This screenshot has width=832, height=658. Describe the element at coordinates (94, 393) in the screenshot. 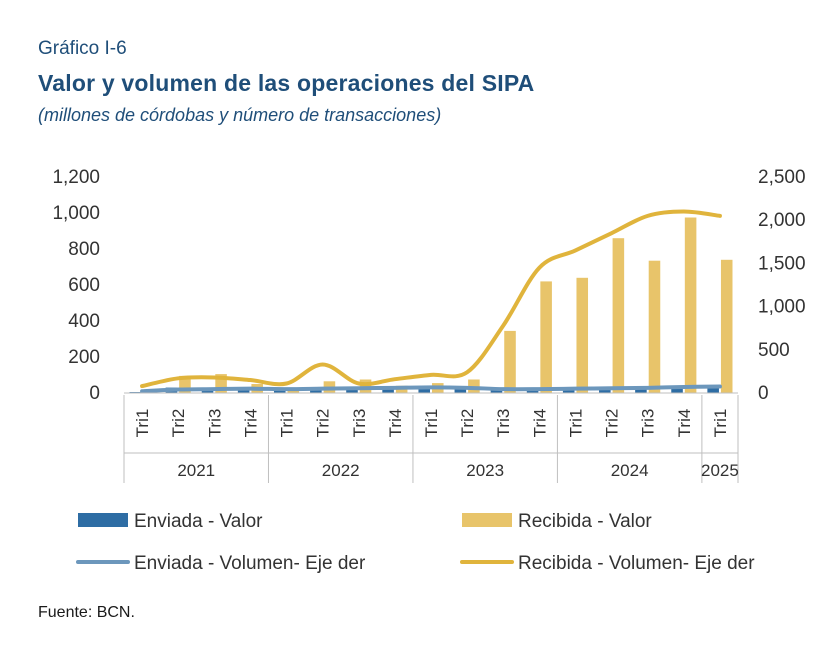

I see `left-axis-tick-label: 0` at that location.